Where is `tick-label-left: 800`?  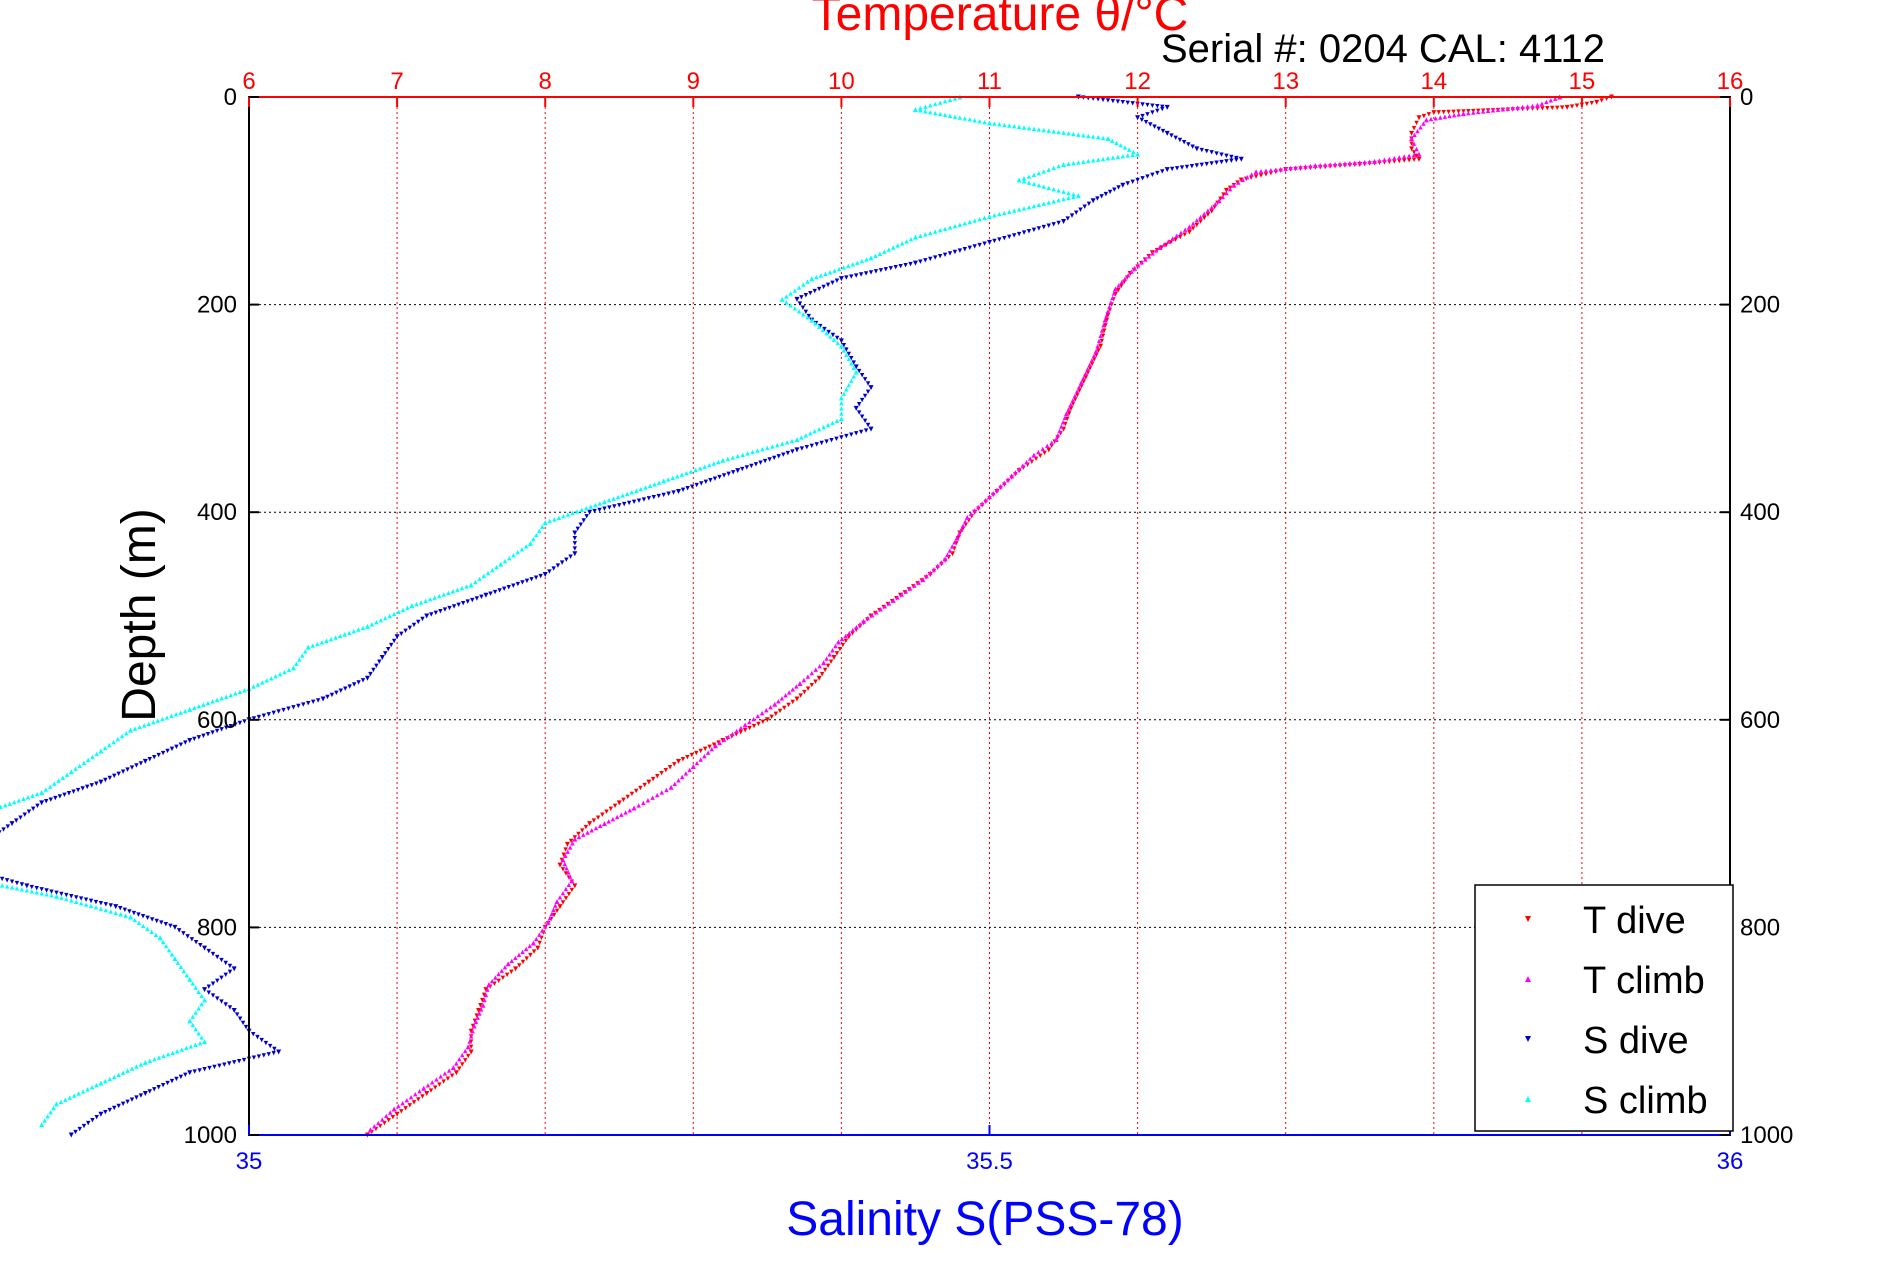
tick-label-left: 800 is located at coordinates (217, 927).